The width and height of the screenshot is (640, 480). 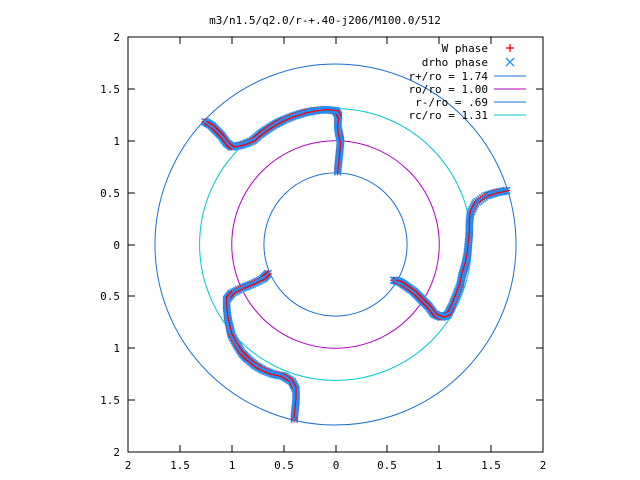 What do you see at coordinates (510, 48) in the screenshot?
I see `legend-symbol-plus` at bounding box center [510, 48].